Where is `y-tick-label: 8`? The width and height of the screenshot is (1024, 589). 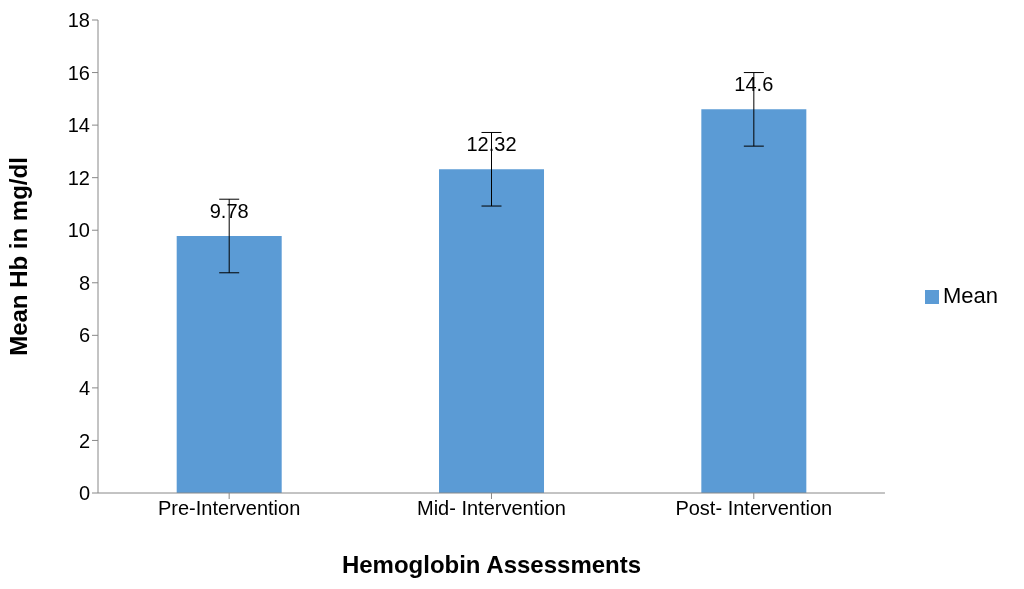 y-tick-label: 8 is located at coordinates (84, 282).